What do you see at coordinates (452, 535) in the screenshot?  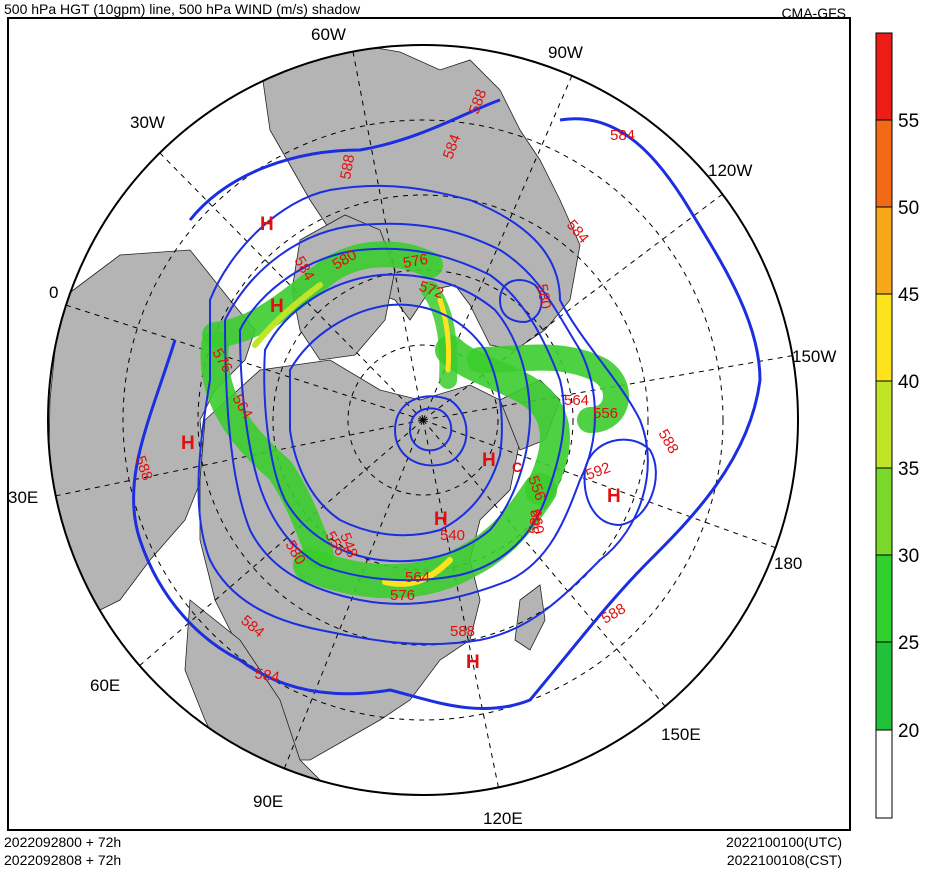 I see `contour-label: 540` at bounding box center [452, 535].